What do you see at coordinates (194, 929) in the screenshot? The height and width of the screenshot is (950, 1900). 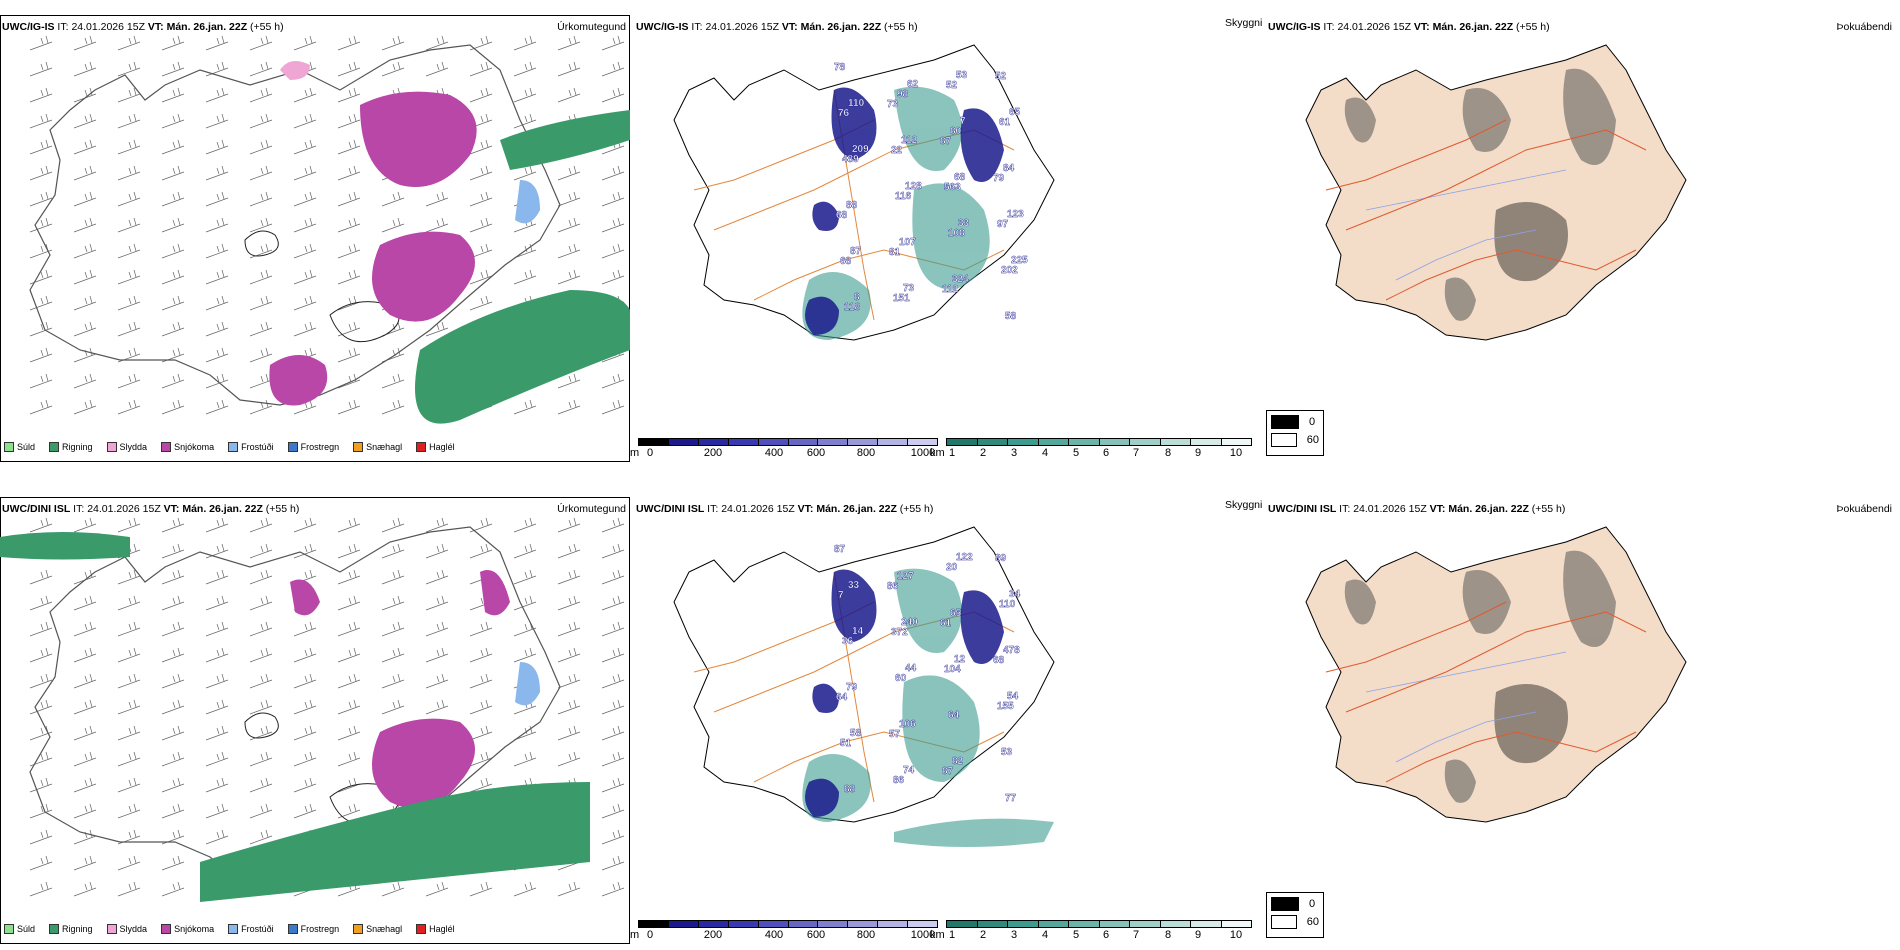 I see `legend-label: Snjókoma` at bounding box center [194, 929].